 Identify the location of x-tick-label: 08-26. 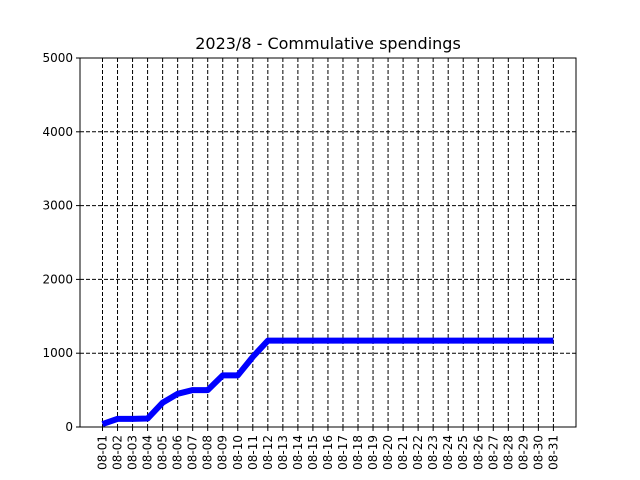
(478, 452).